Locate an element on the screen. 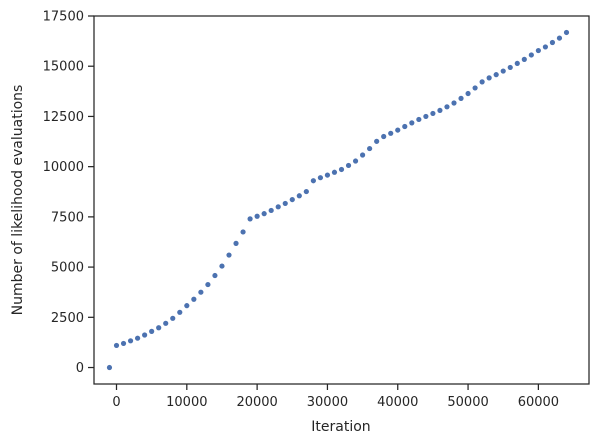 This screenshot has height=443, width=598. x-tick-label: 0 is located at coordinates (116, 402).